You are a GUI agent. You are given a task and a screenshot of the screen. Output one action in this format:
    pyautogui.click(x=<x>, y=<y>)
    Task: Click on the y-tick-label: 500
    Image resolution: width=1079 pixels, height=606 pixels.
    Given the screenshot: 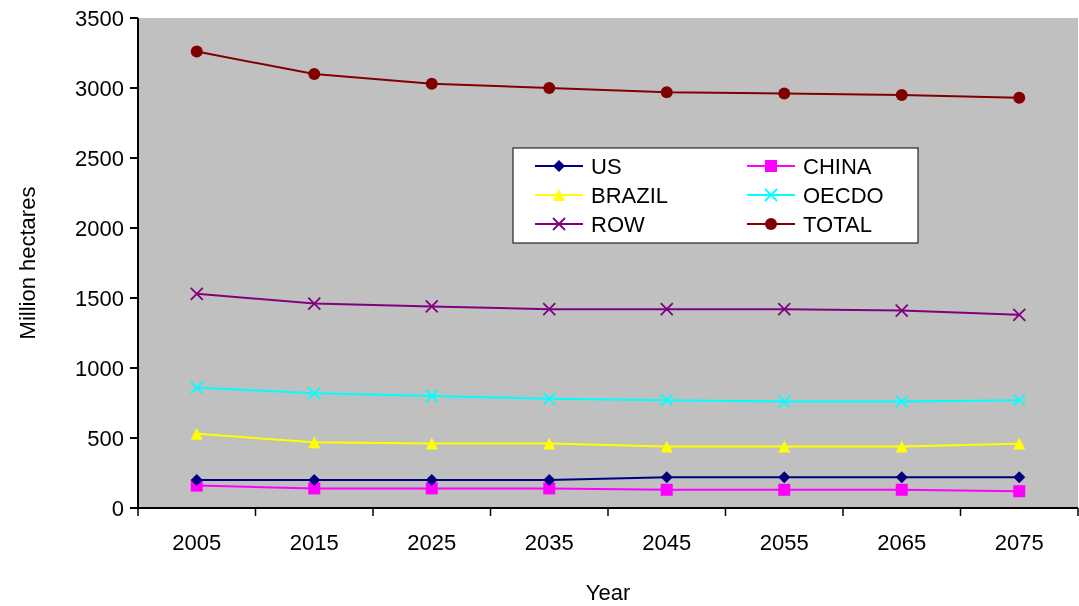 What is the action you would take?
    pyautogui.click(x=105, y=438)
    